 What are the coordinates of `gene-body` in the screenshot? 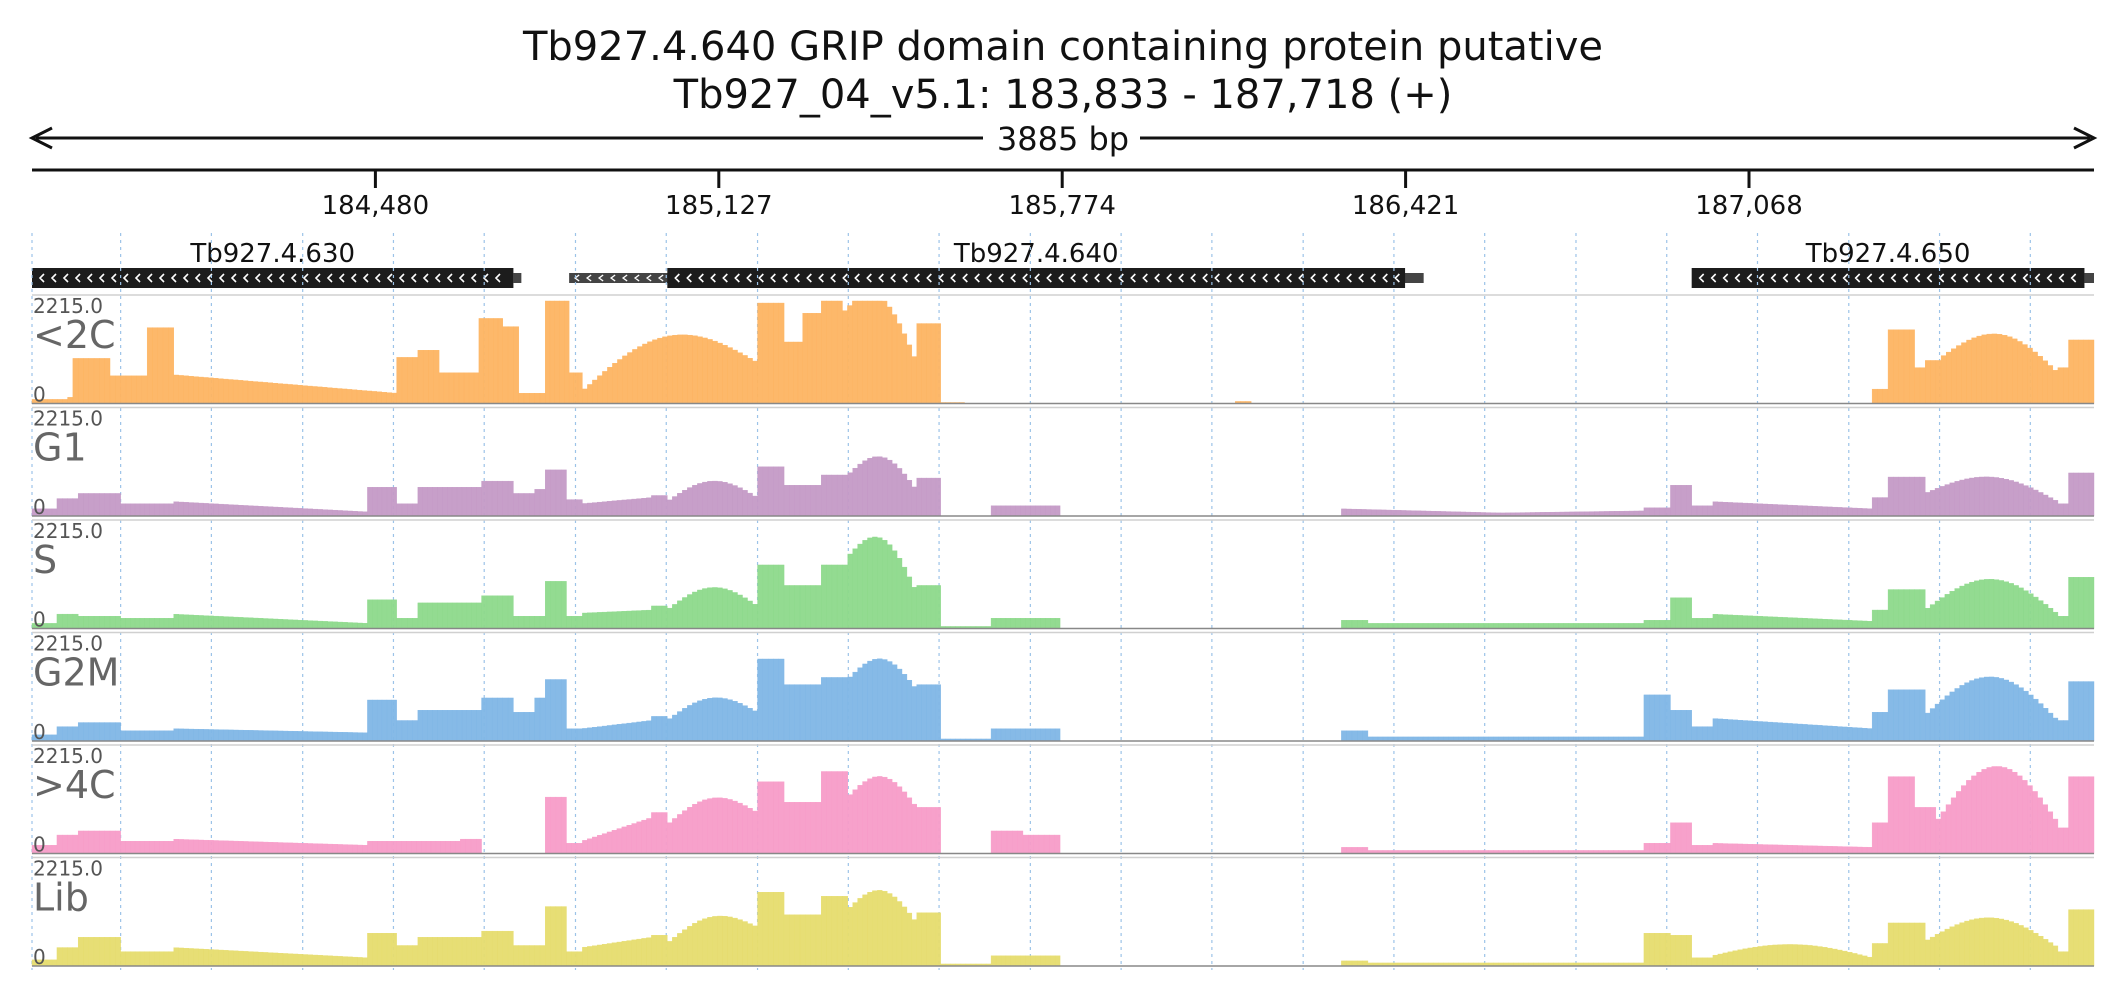 It's located at (1888, 278).